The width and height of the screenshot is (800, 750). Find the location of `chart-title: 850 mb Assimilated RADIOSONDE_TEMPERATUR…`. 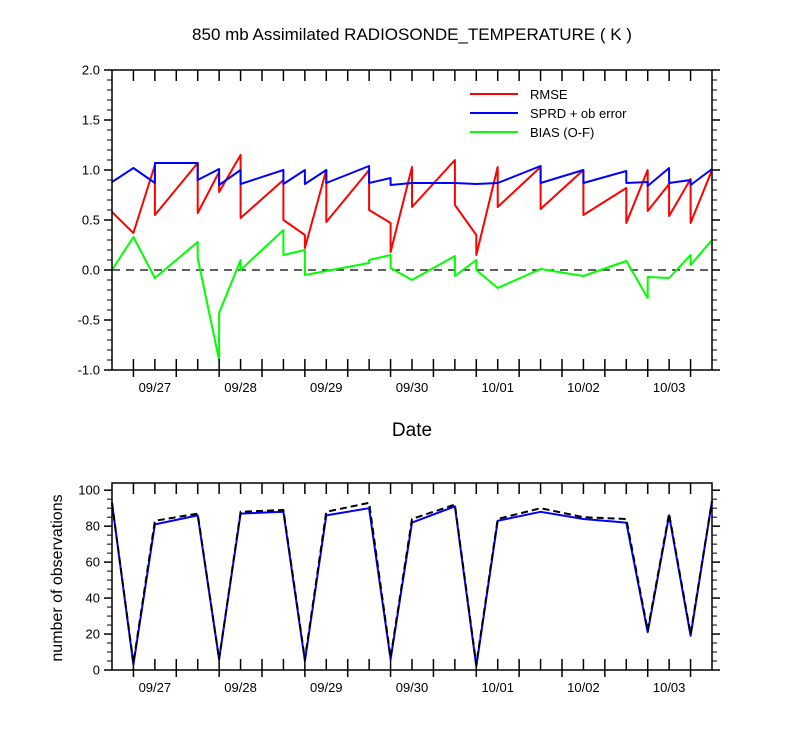

chart-title: 850 mb Assimilated RADIOSONDE_TEMPERATUR… is located at coordinates (412, 34).